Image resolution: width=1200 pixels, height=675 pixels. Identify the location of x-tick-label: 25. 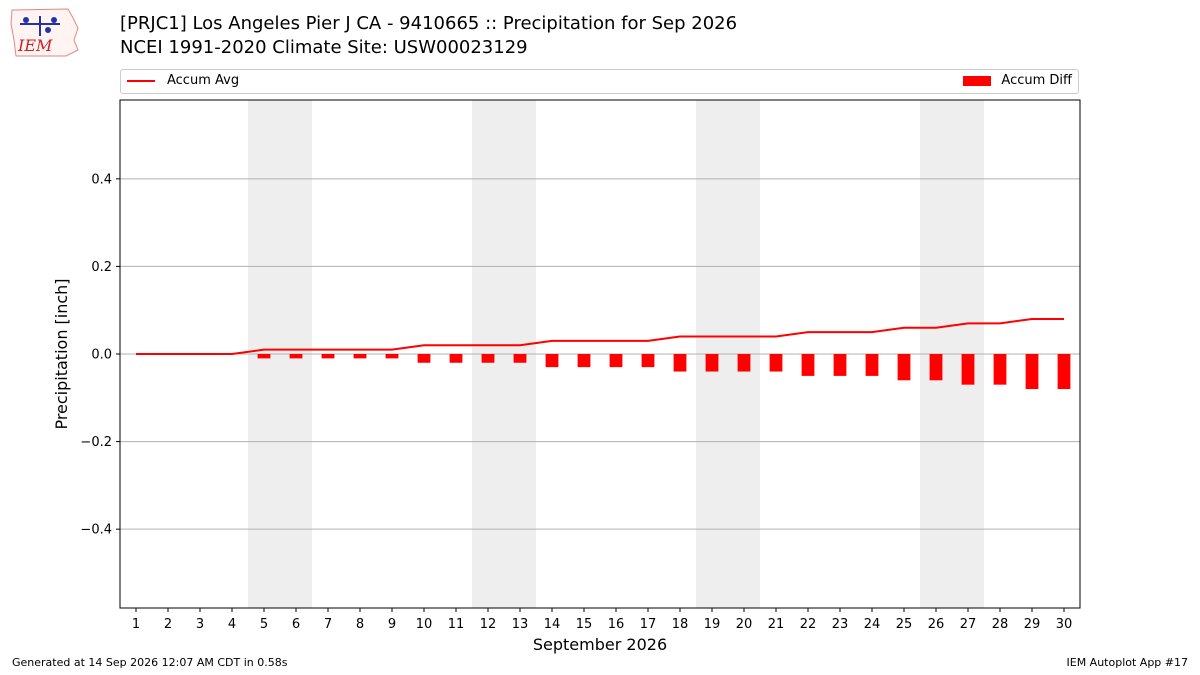
(904, 624).